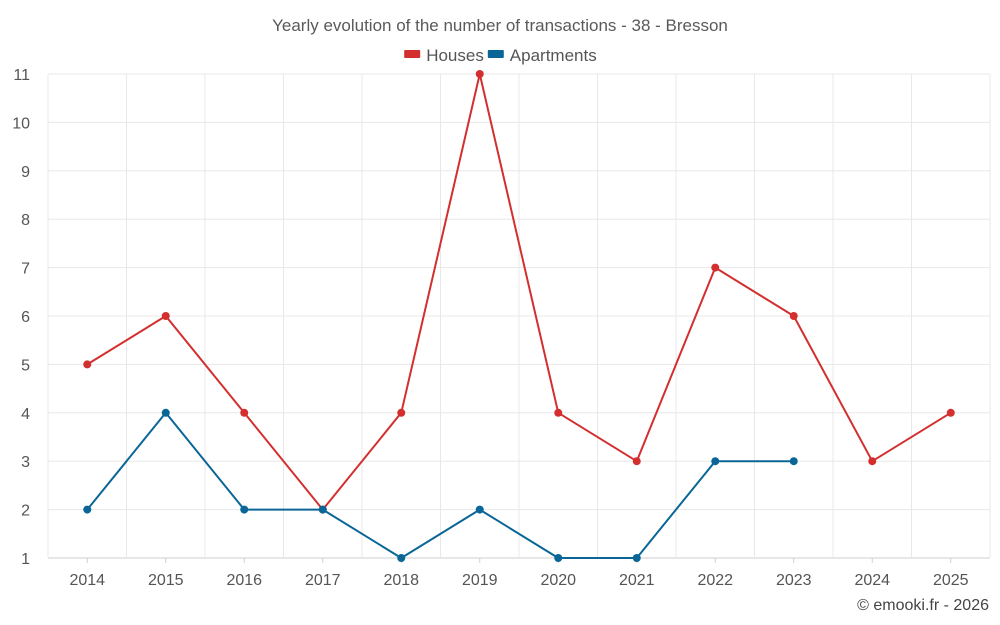  I want to click on x-tick-label: 2015, so click(166, 580).